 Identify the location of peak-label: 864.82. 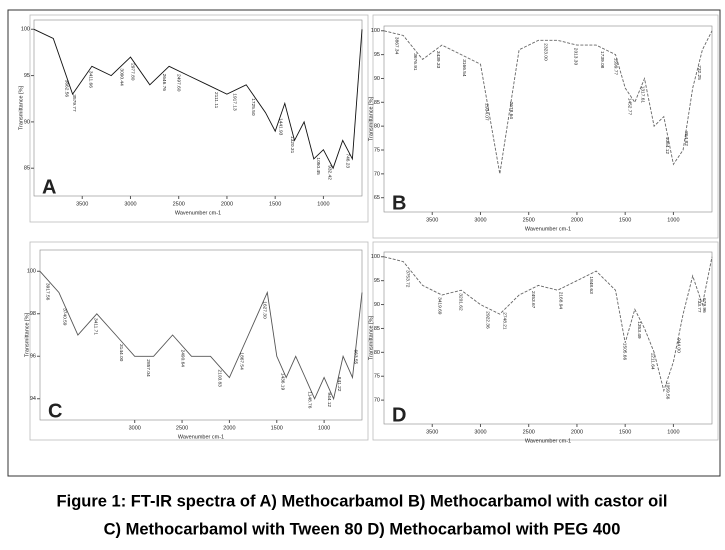
(686, 138).